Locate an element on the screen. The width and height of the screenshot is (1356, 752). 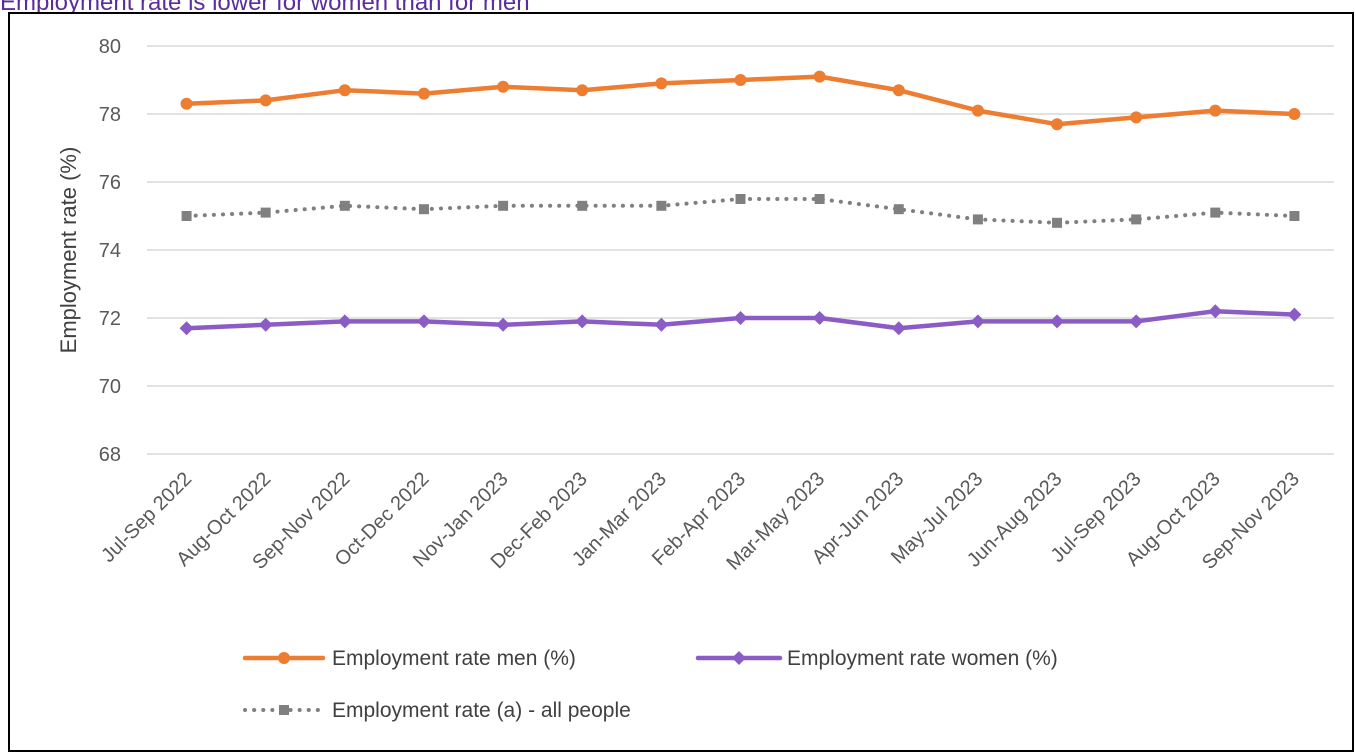
y-tick-label: 72 is located at coordinates (110, 319).